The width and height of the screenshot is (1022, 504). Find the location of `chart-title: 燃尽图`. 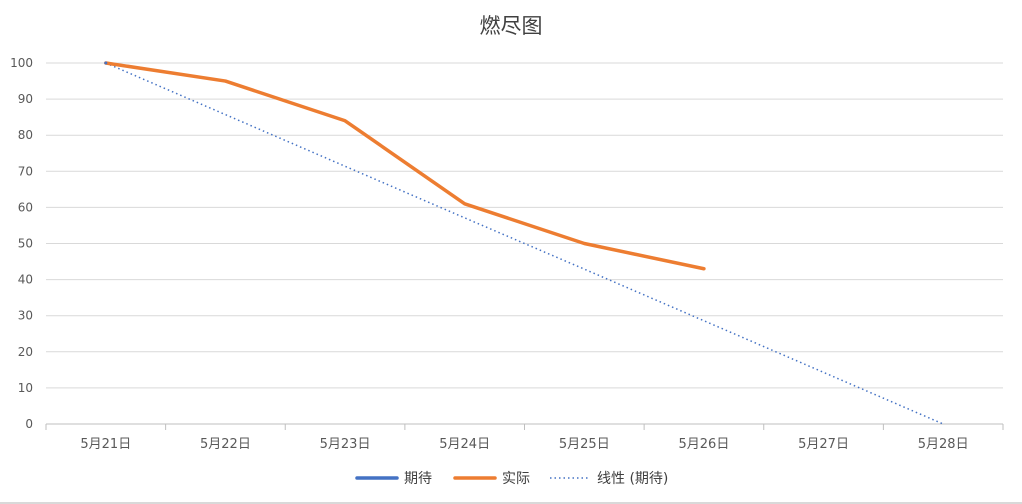

chart-title: 燃尽图 is located at coordinates (511, 26).